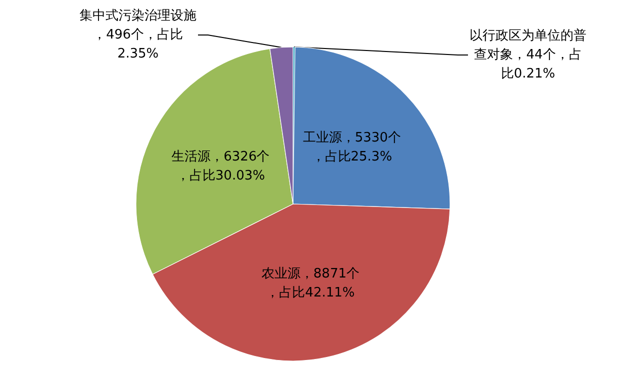  What do you see at coordinates (221, 166) in the screenshot?
I see `slice-label: 生活源，6326个，占比30.03%` at bounding box center [221, 166].